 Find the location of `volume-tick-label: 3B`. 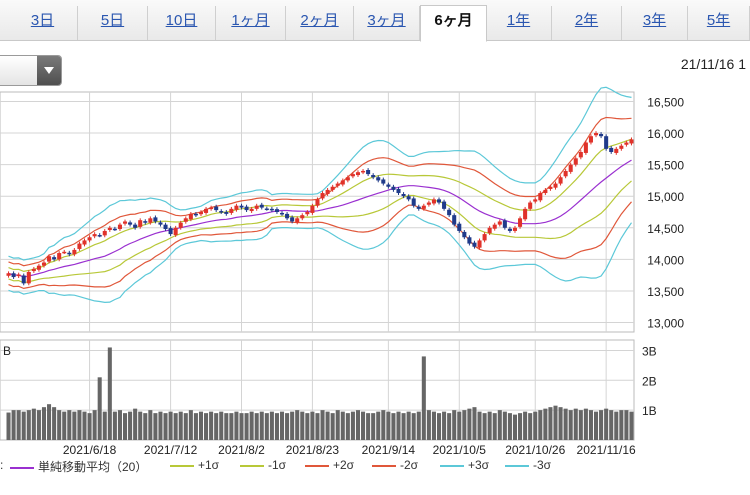

volume-tick-label: 3B is located at coordinates (649, 351).